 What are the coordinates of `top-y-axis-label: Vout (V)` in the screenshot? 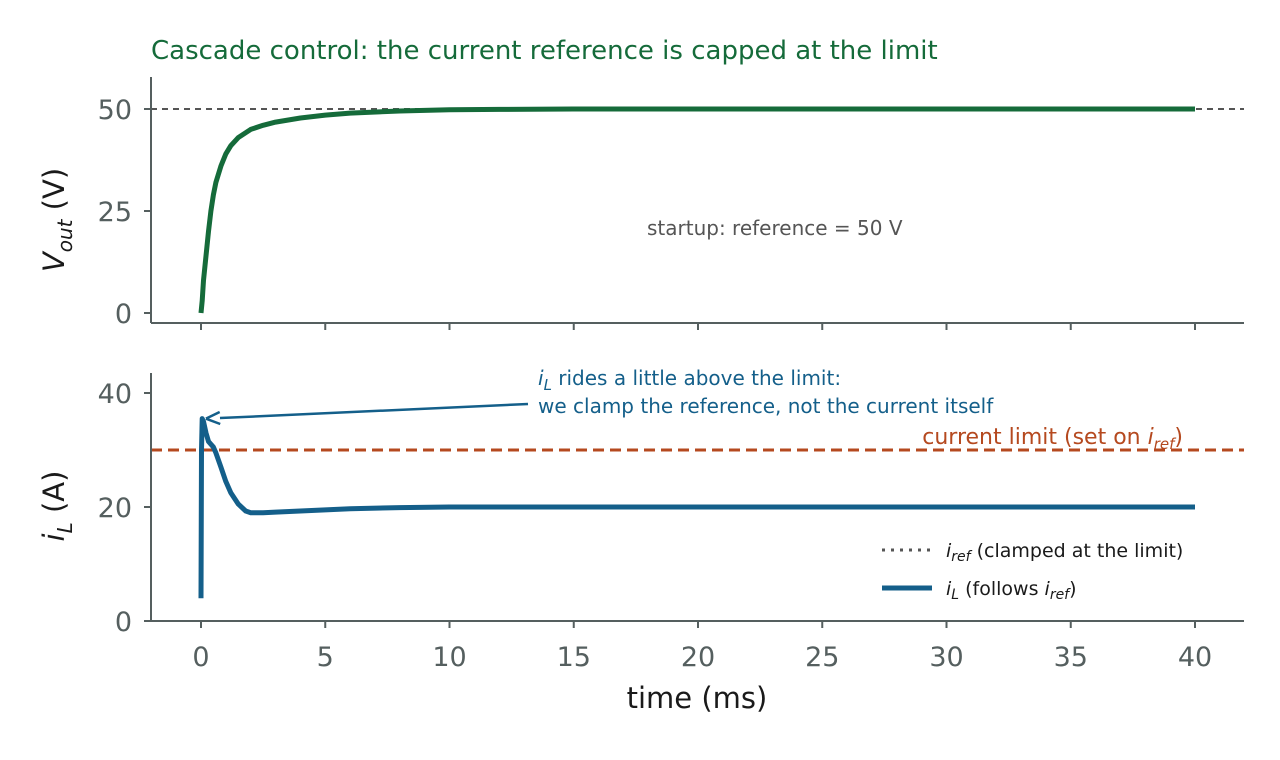 It's located at (57, 220).